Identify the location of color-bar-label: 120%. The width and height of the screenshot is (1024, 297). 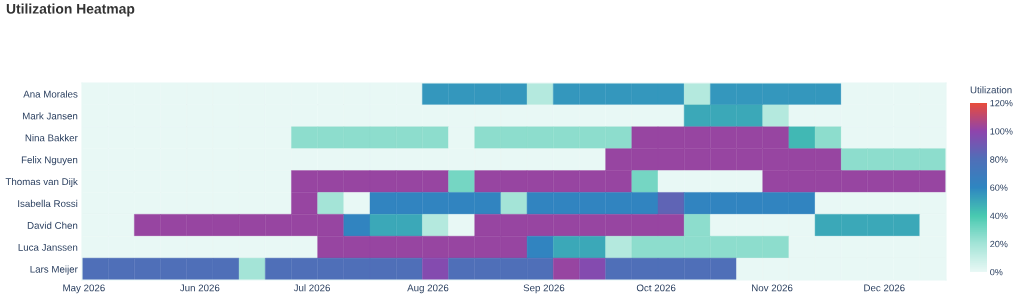
(1001, 103).